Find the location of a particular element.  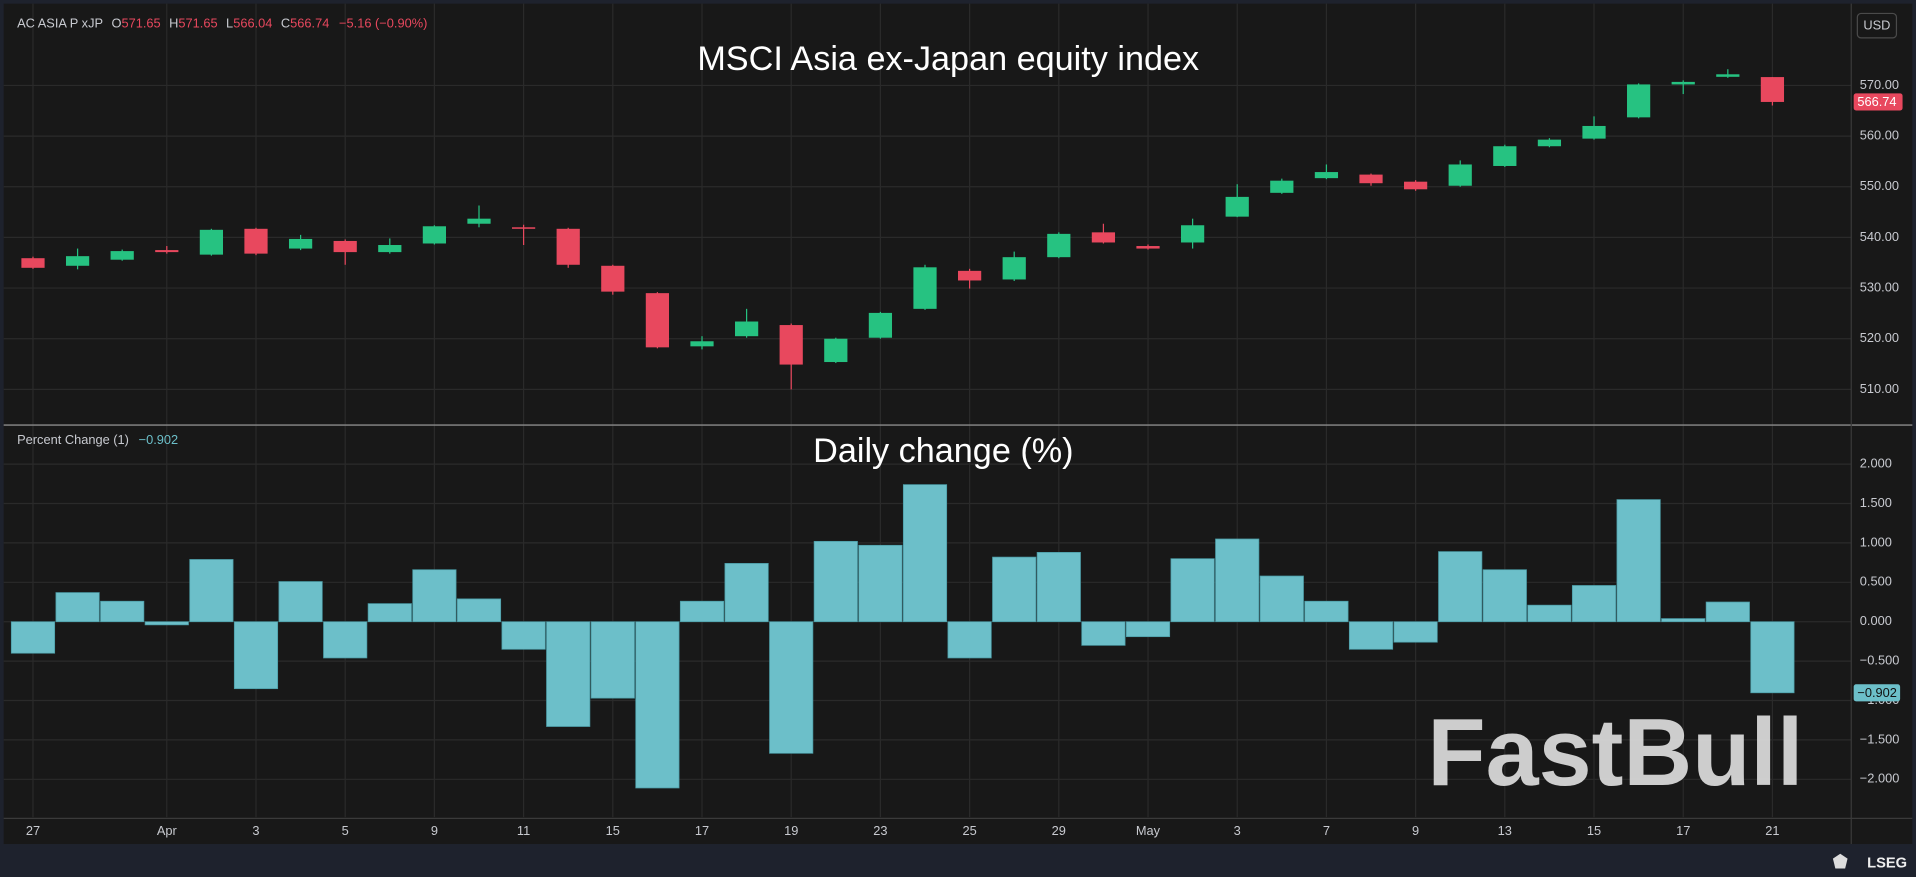

y-tick-label: 0.500 is located at coordinates (1876, 581).